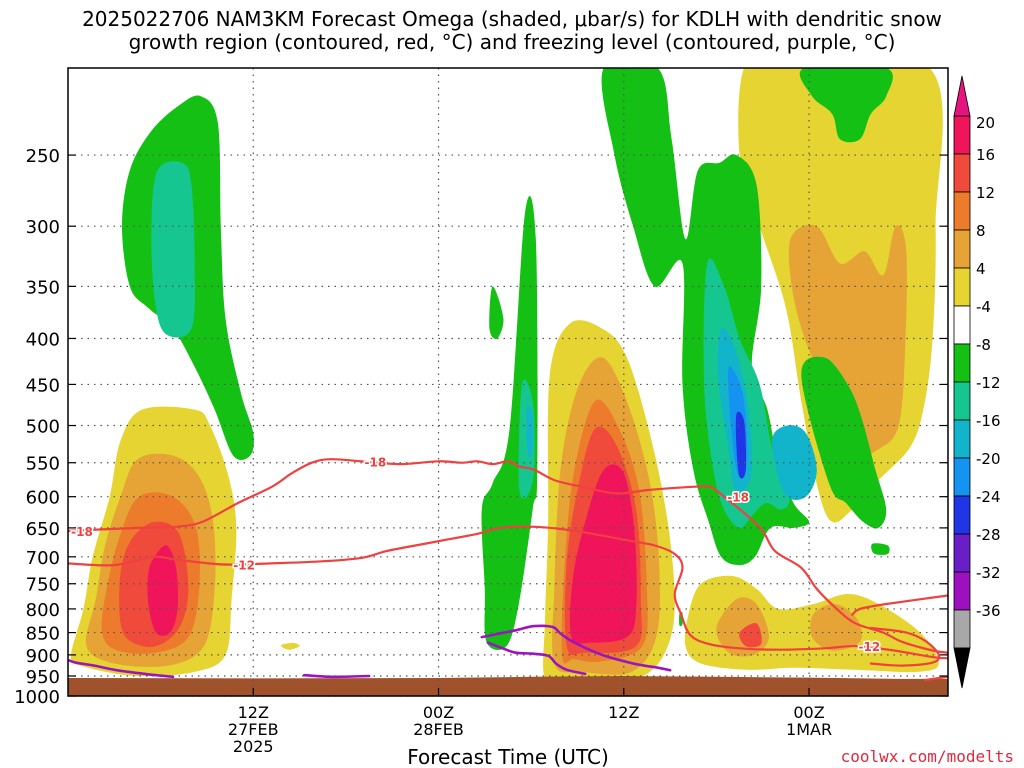 The width and height of the screenshot is (1024, 768). What do you see at coordinates (253, 729) in the screenshot?
I see `x-tick-label-0-1: 27FEB` at bounding box center [253, 729].